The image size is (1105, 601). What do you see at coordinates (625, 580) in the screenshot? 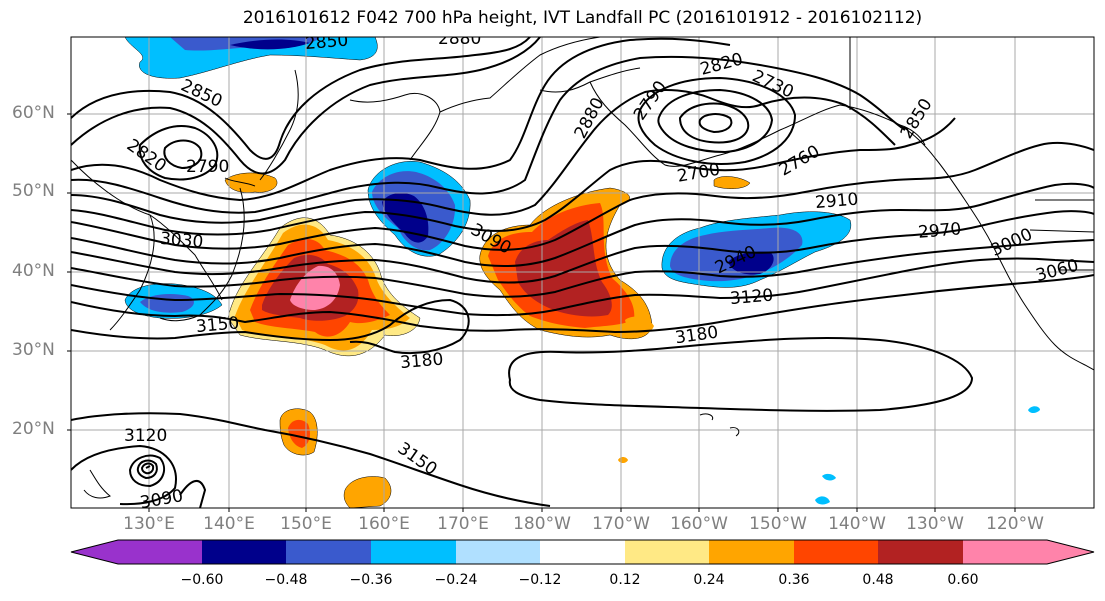
I see `colorbar-tick-label: 0.12` at bounding box center [625, 580].